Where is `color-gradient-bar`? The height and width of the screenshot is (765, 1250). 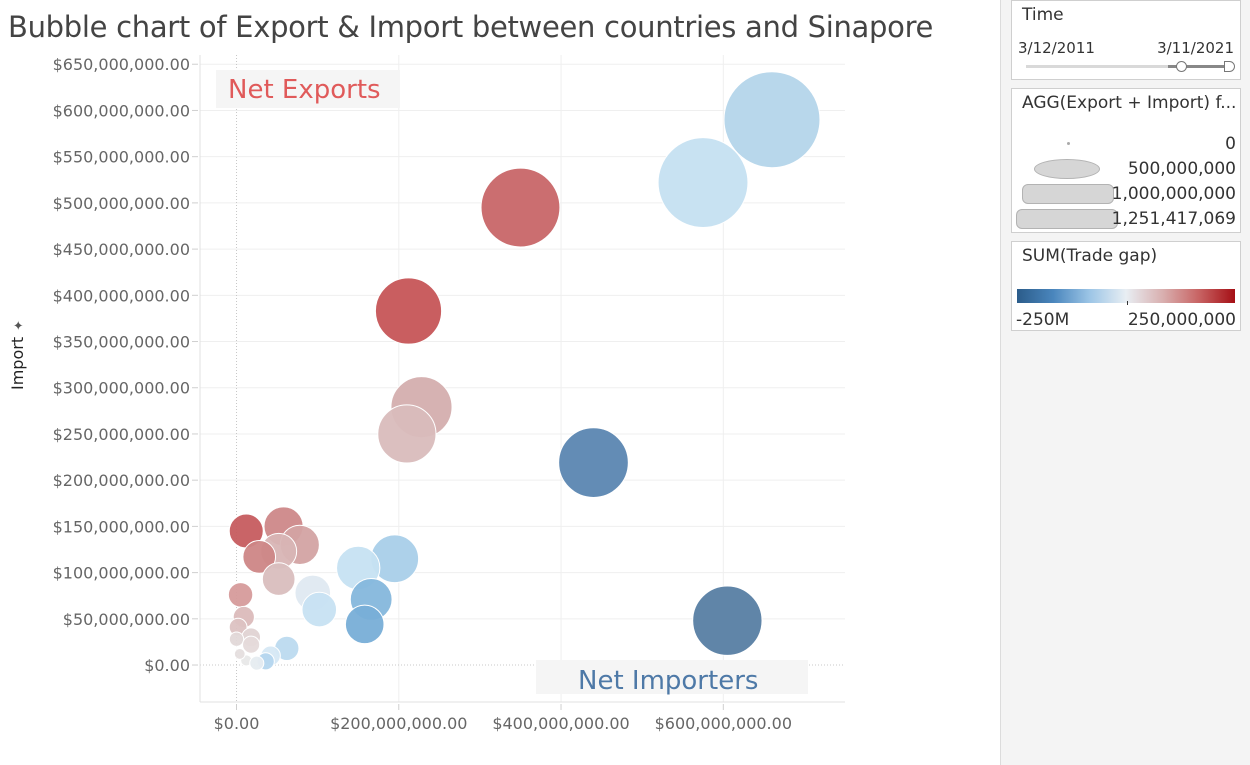
color-gradient-bar is located at coordinates (1126, 296).